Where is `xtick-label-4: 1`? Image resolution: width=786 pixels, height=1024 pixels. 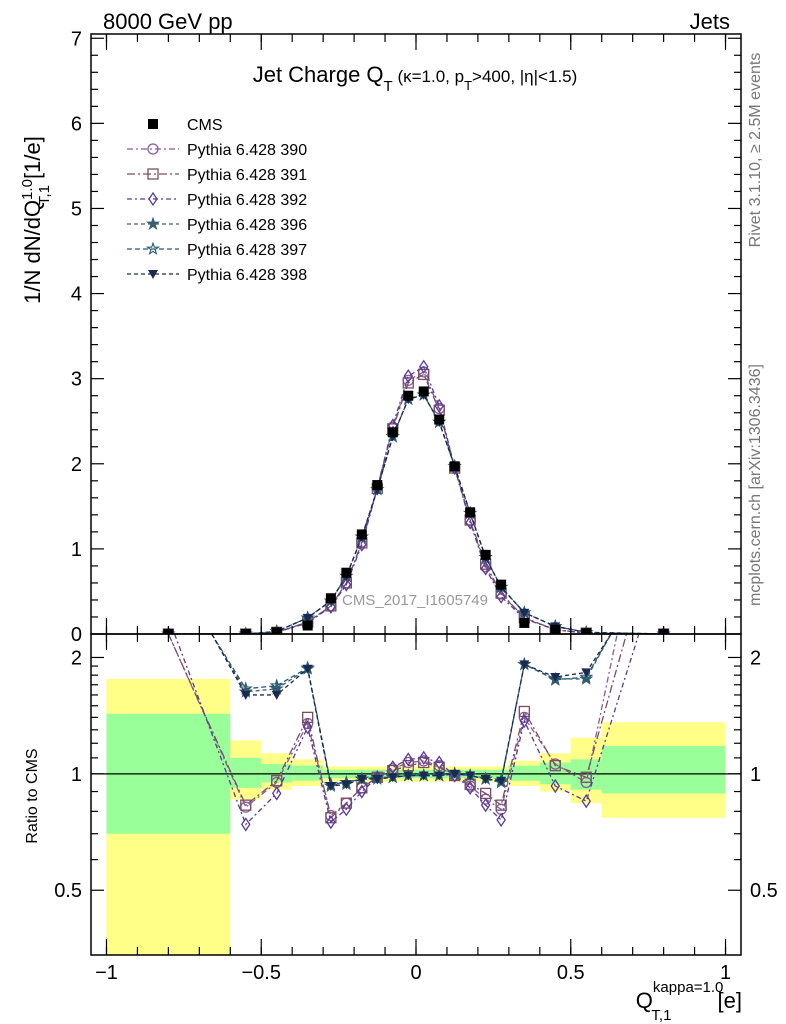 xtick-label-4: 1 is located at coordinates (725, 973).